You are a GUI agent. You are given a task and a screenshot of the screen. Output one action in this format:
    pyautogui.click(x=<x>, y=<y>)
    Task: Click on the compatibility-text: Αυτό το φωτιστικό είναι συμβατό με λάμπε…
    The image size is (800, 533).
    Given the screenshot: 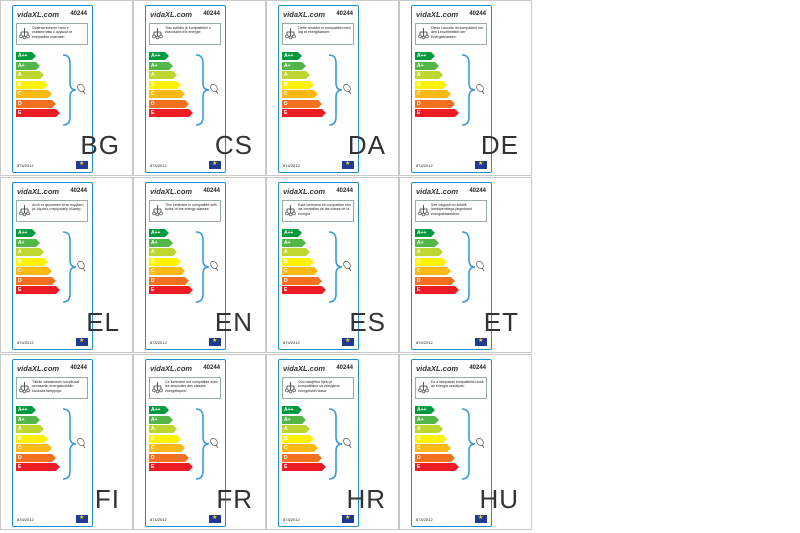 What is the action you would take?
    pyautogui.click(x=58, y=207)
    